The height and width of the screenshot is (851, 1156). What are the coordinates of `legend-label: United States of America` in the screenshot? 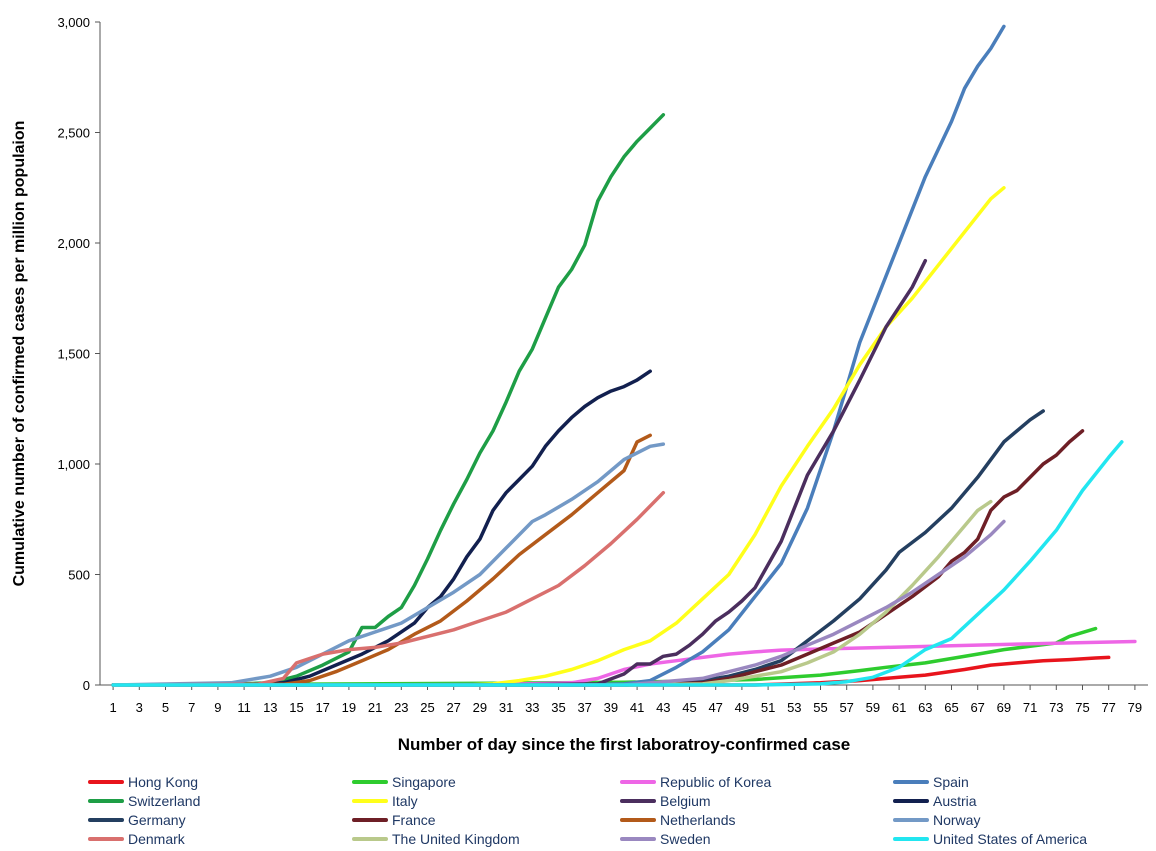 It's located at (1010, 839).